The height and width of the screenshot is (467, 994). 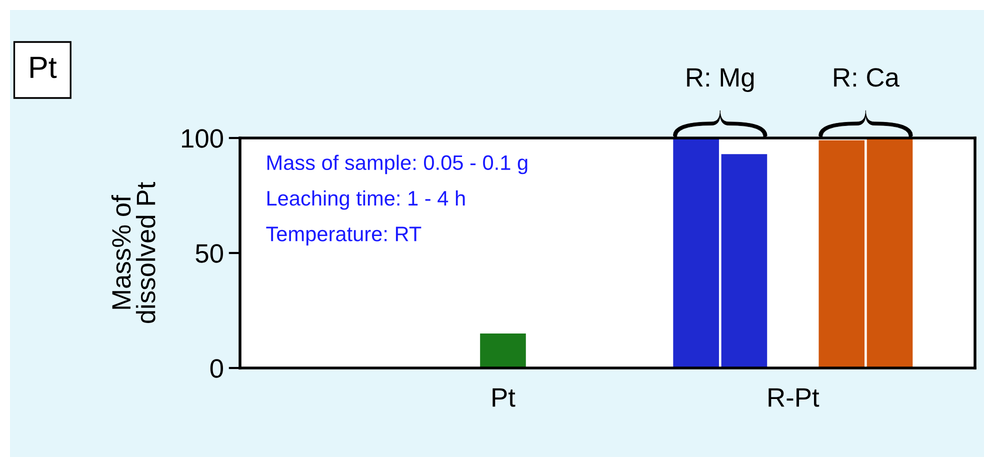 What do you see at coordinates (133, 253) in the screenshot?
I see `y-axis-title: Mass% of dissolved Pt` at bounding box center [133, 253].